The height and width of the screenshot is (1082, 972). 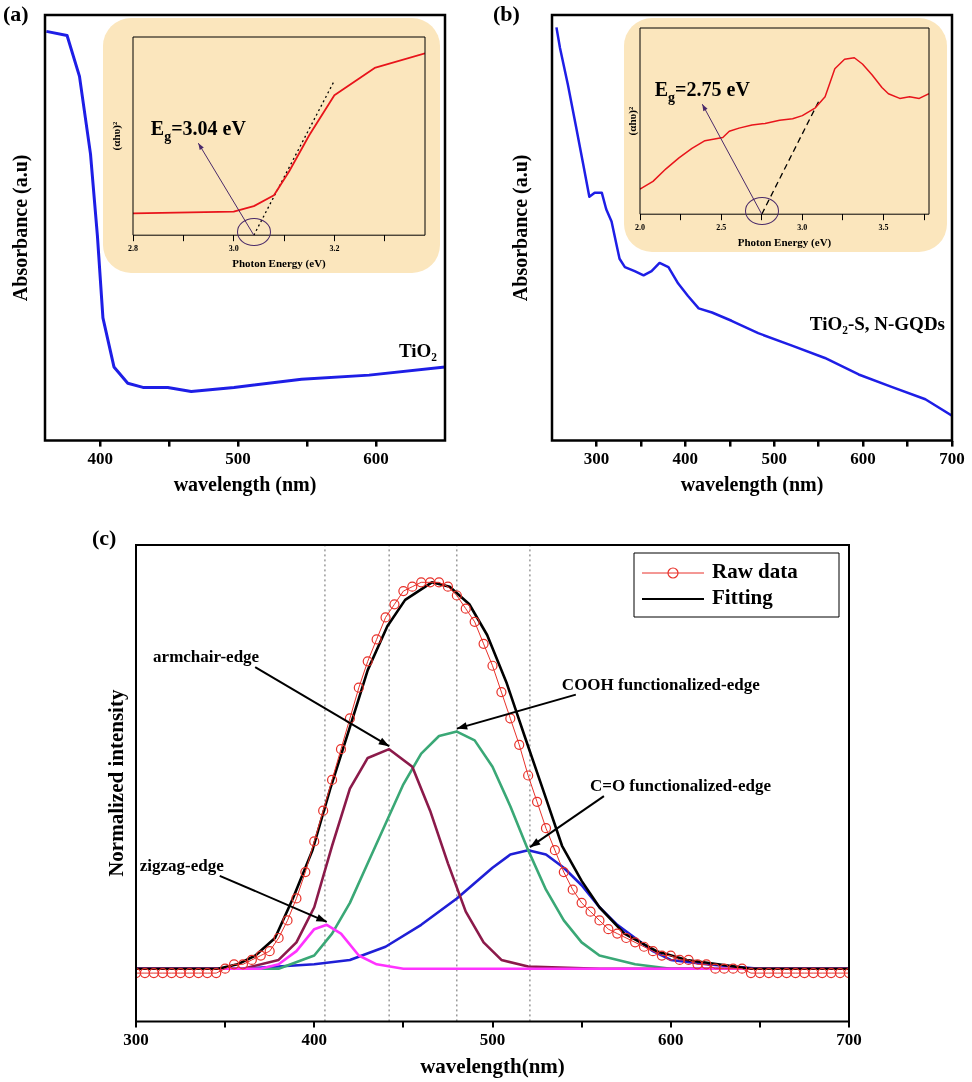 I want to click on x-axis-title: wavelength(nm), so click(x=492, y=1065).